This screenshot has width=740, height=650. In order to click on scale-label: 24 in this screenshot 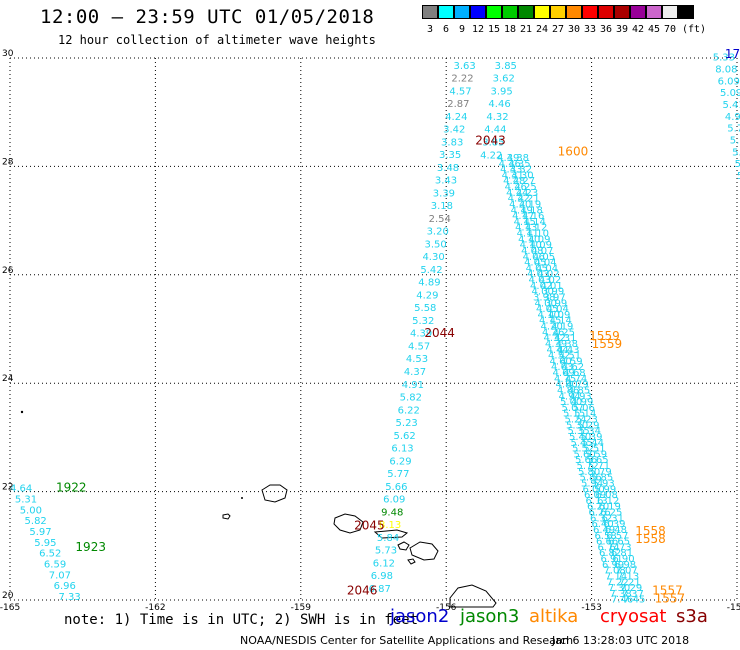, I will do `click(542, 29)`.